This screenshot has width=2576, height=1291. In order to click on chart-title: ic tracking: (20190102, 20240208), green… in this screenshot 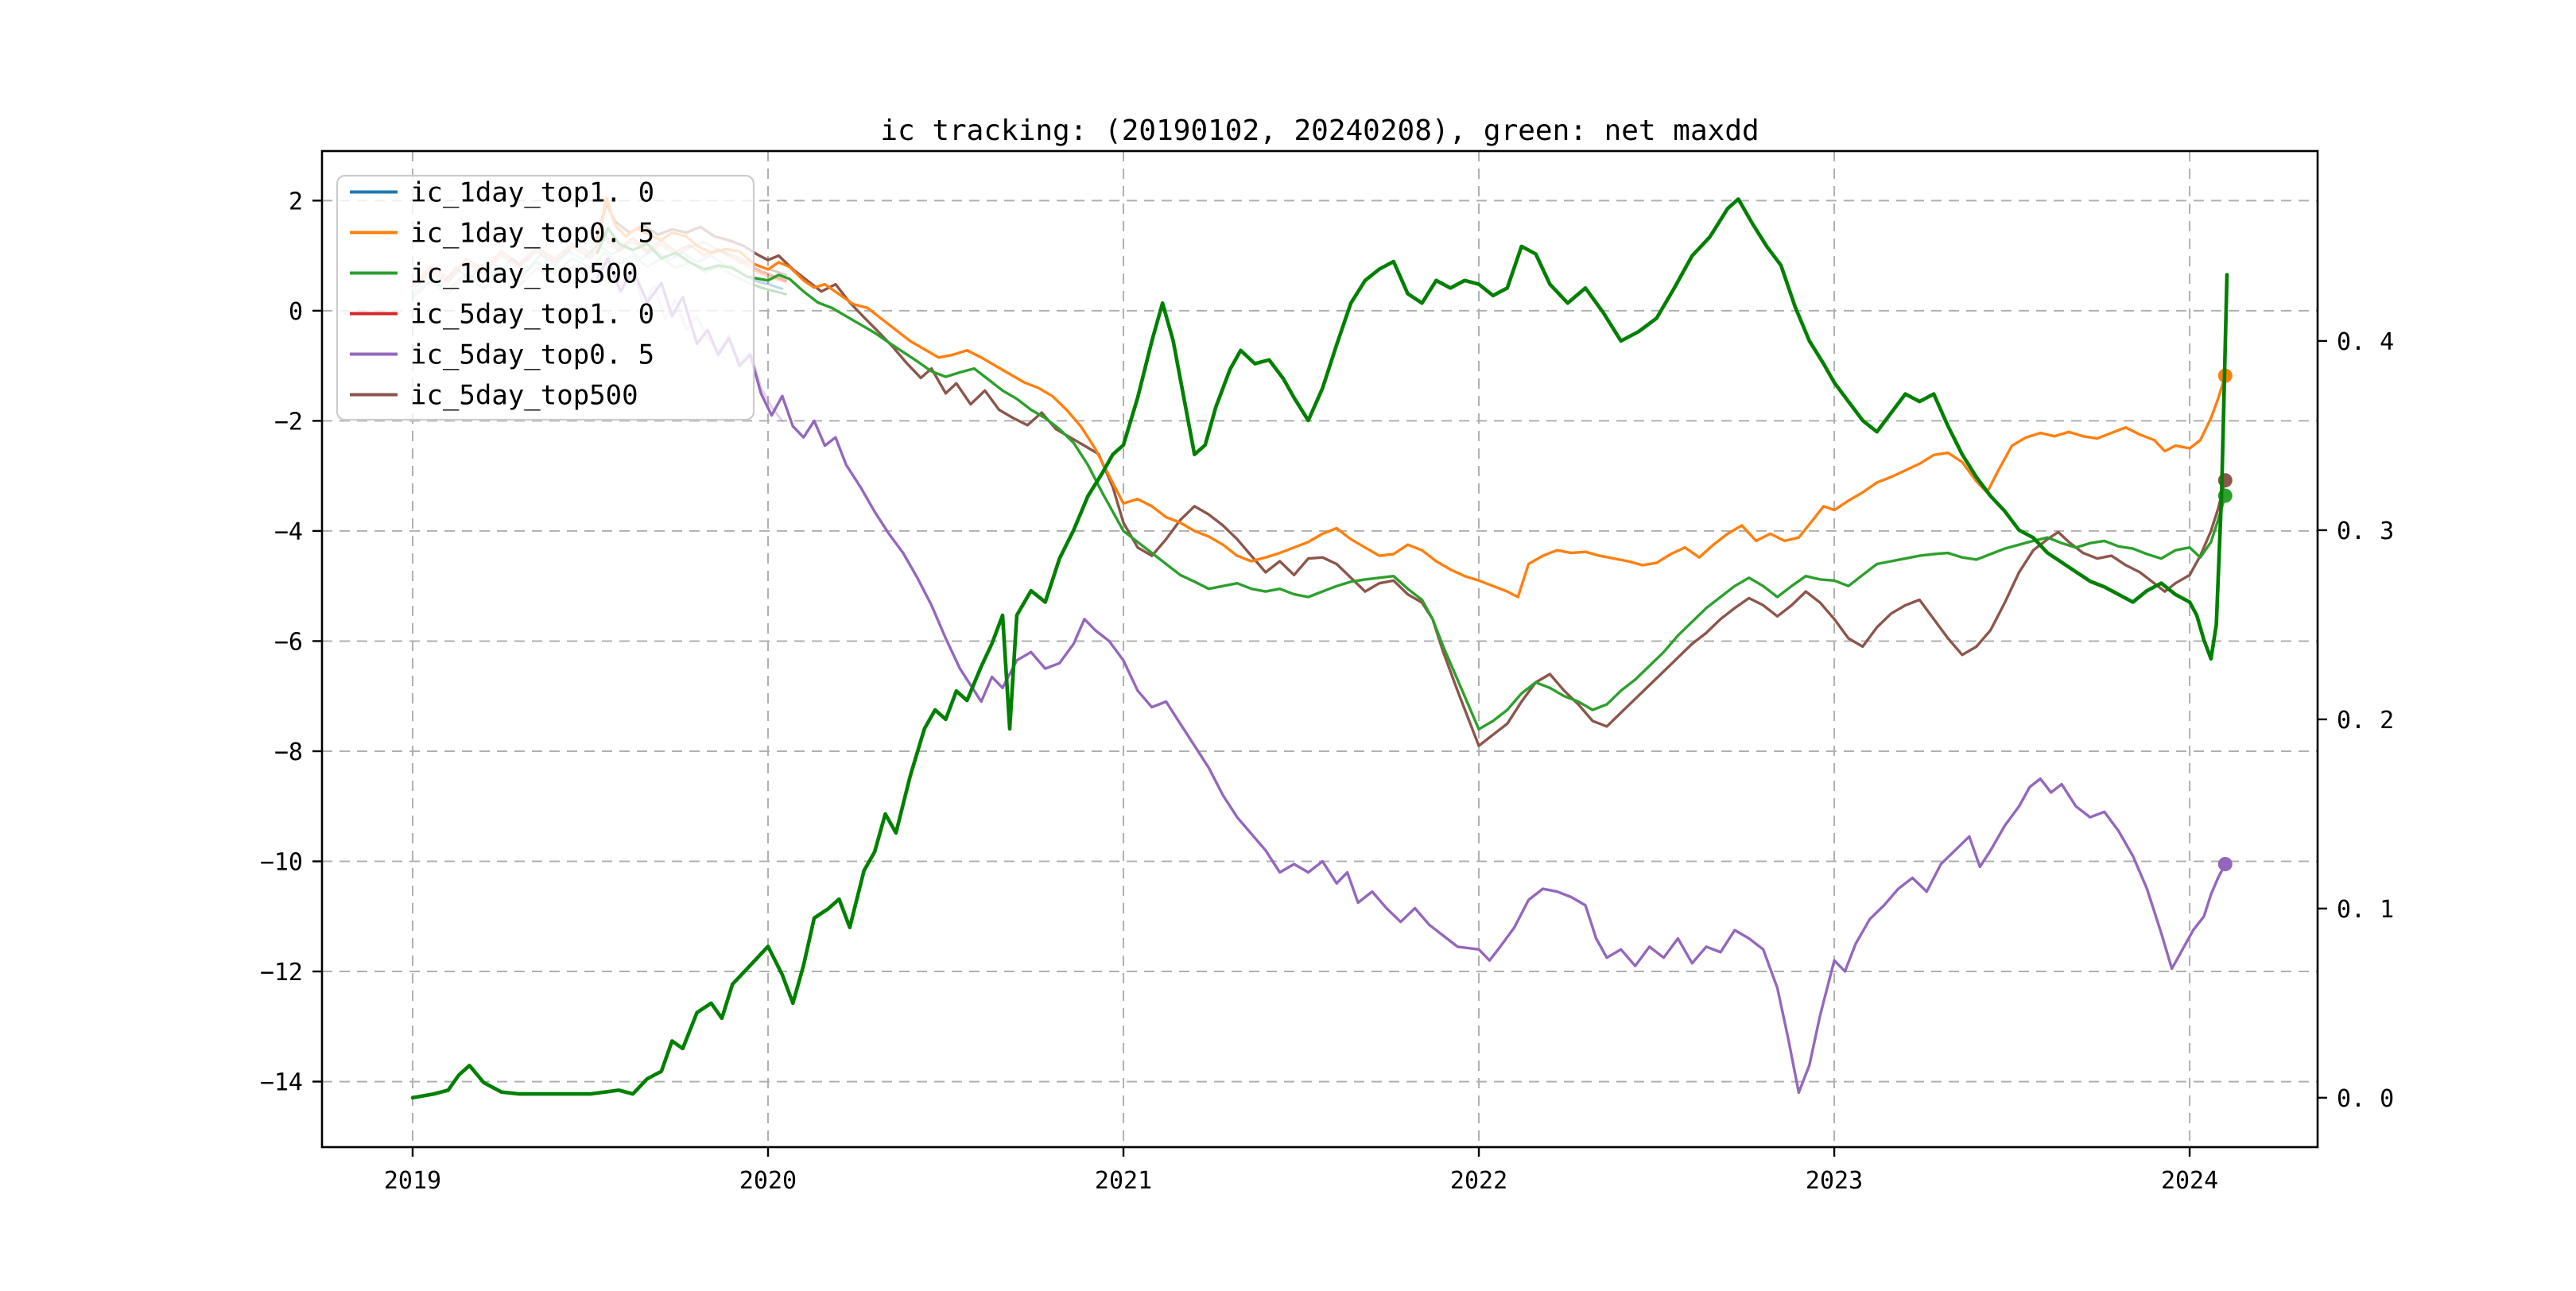, I will do `click(1320, 130)`.